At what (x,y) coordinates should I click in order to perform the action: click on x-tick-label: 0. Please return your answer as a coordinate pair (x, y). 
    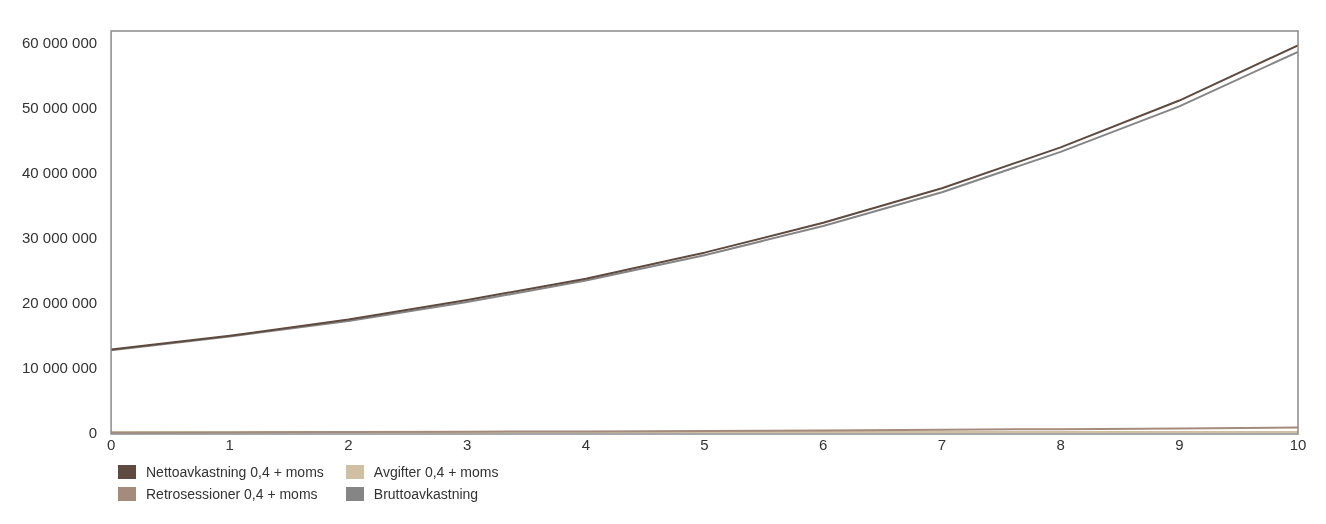
    Looking at the image, I should click on (111, 445).